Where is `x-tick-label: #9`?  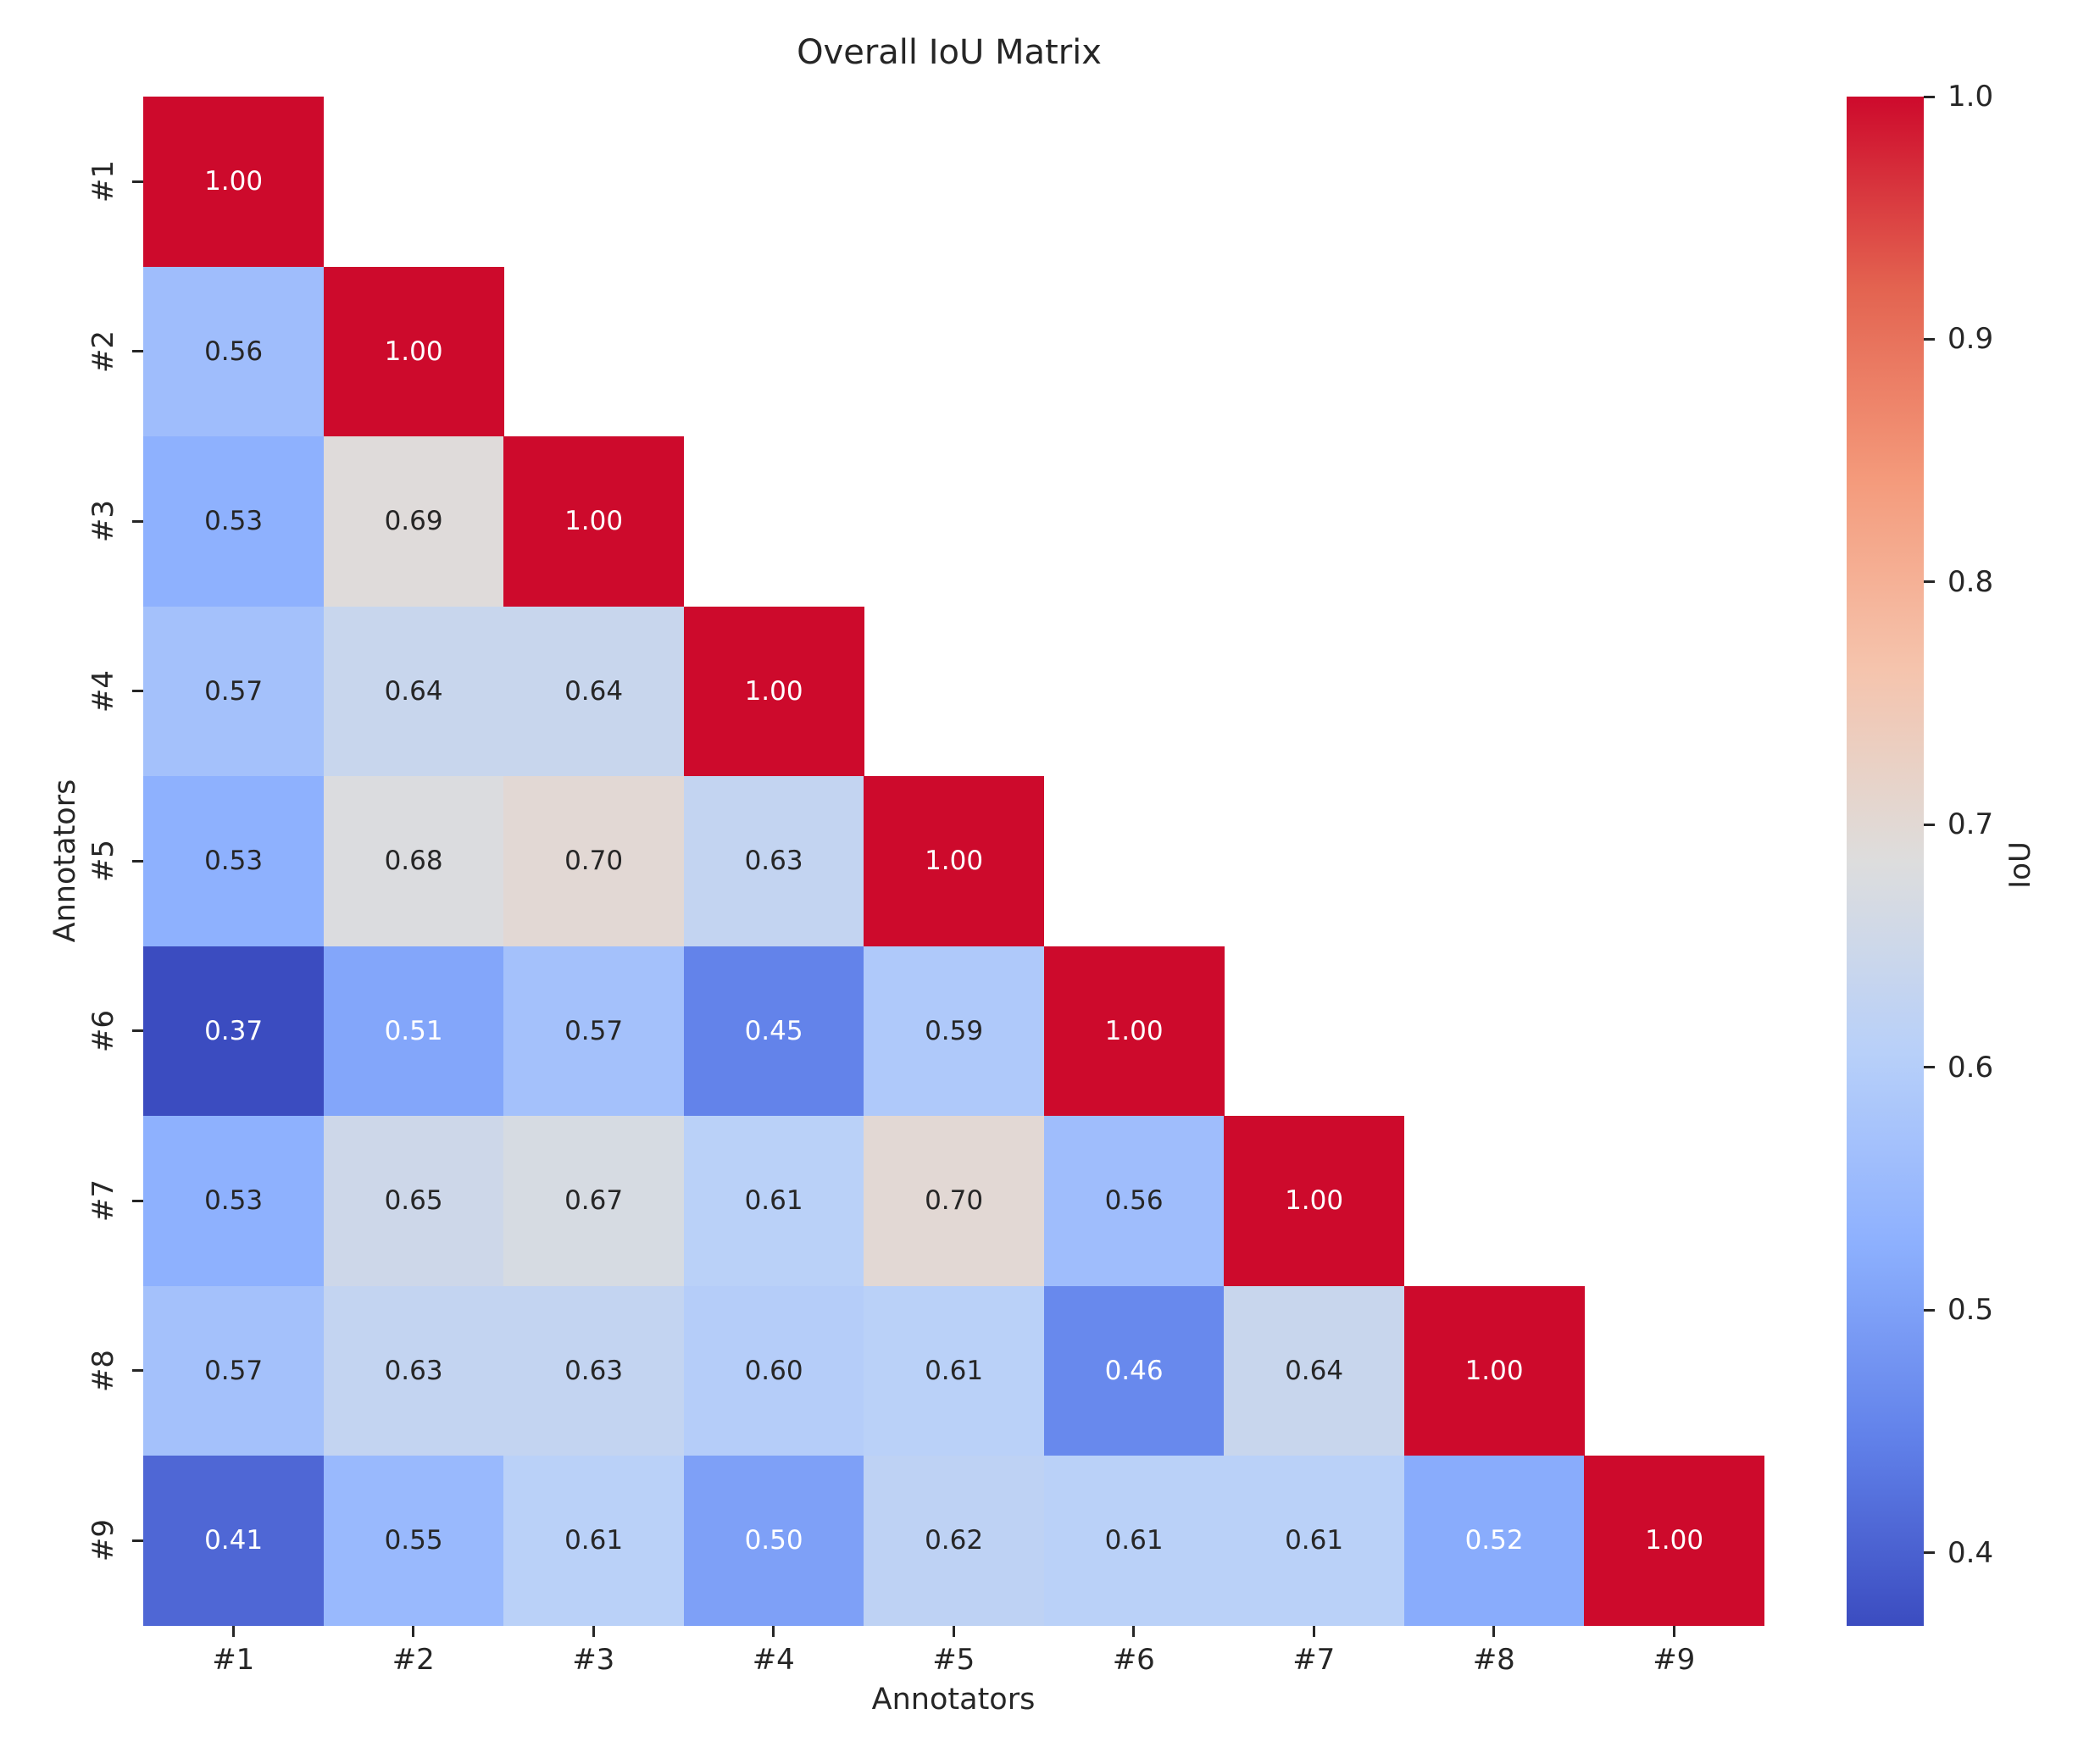 x-tick-label: #9 is located at coordinates (1674, 1660).